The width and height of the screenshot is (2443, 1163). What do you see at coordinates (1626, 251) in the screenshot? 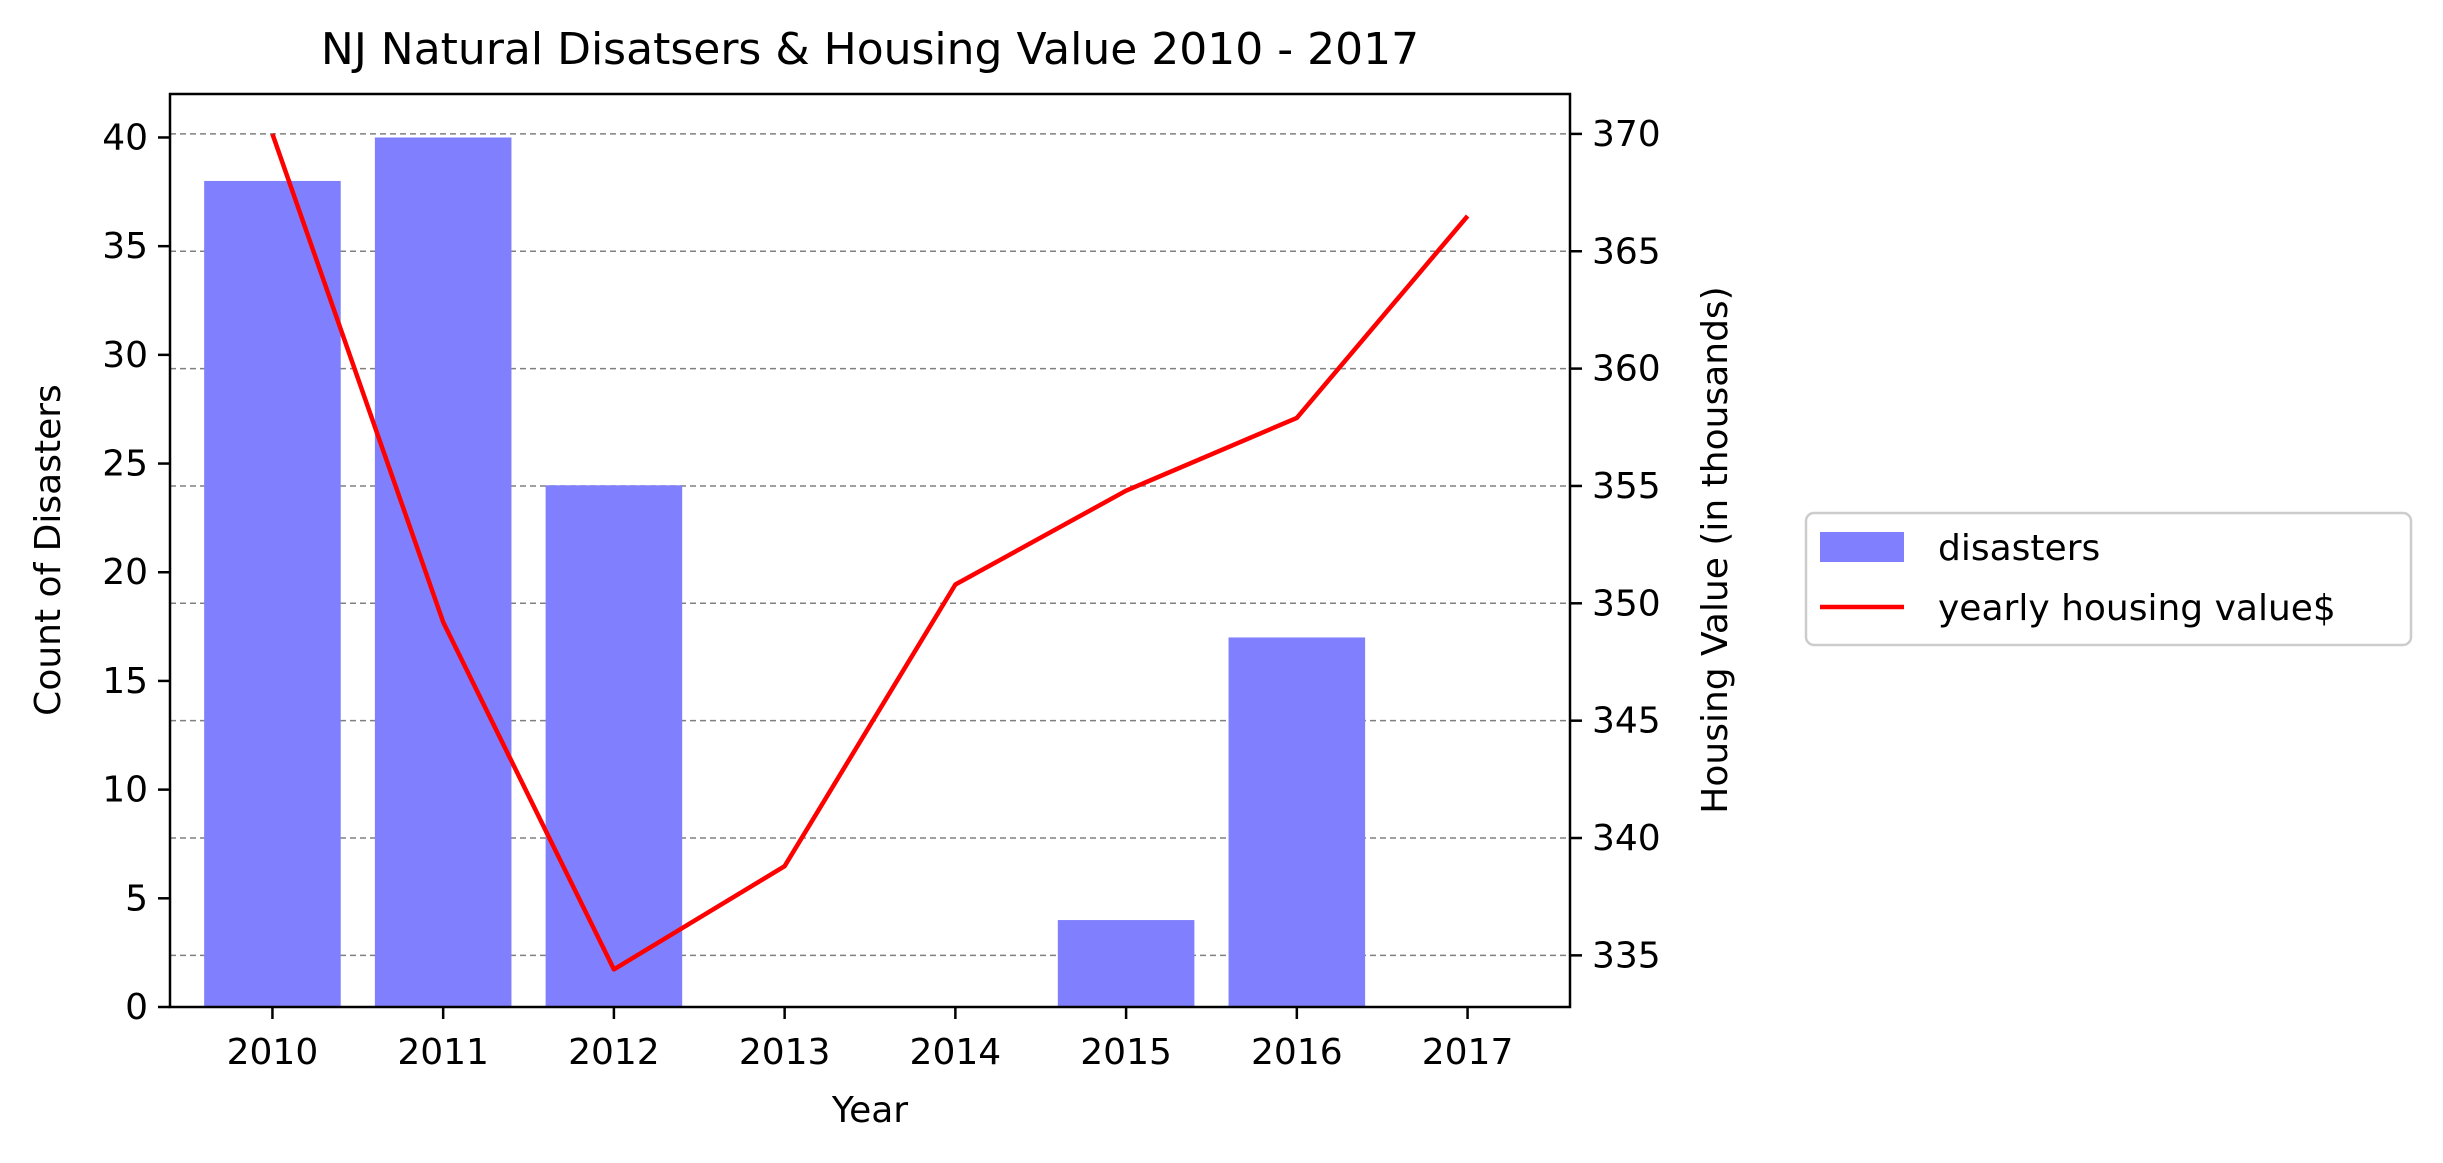
I see `y2-tick-label-365: 365` at bounding box center [1626, 251].